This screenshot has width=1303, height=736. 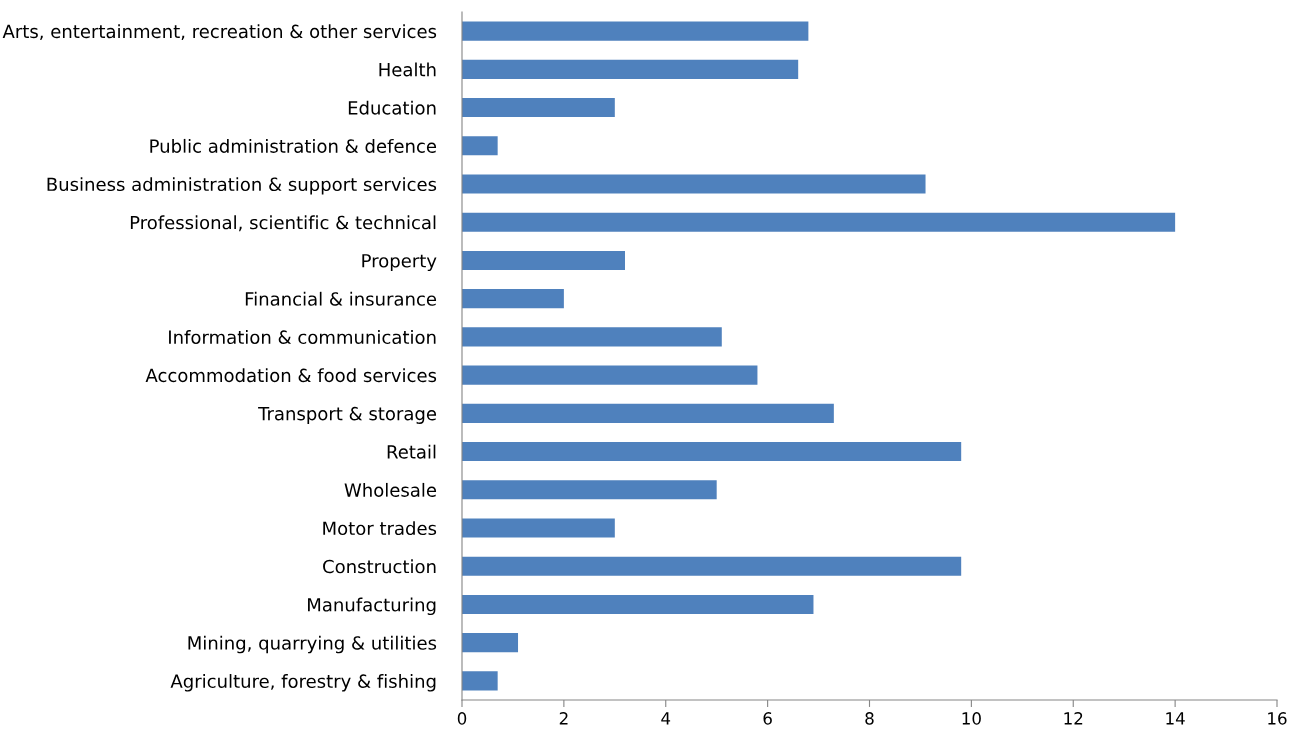 What do you see at coordinates (312, 644) in the screenshot?
I see `y-tick-label: Mining, quarrying & utilities` at bounding box center [312, 644].